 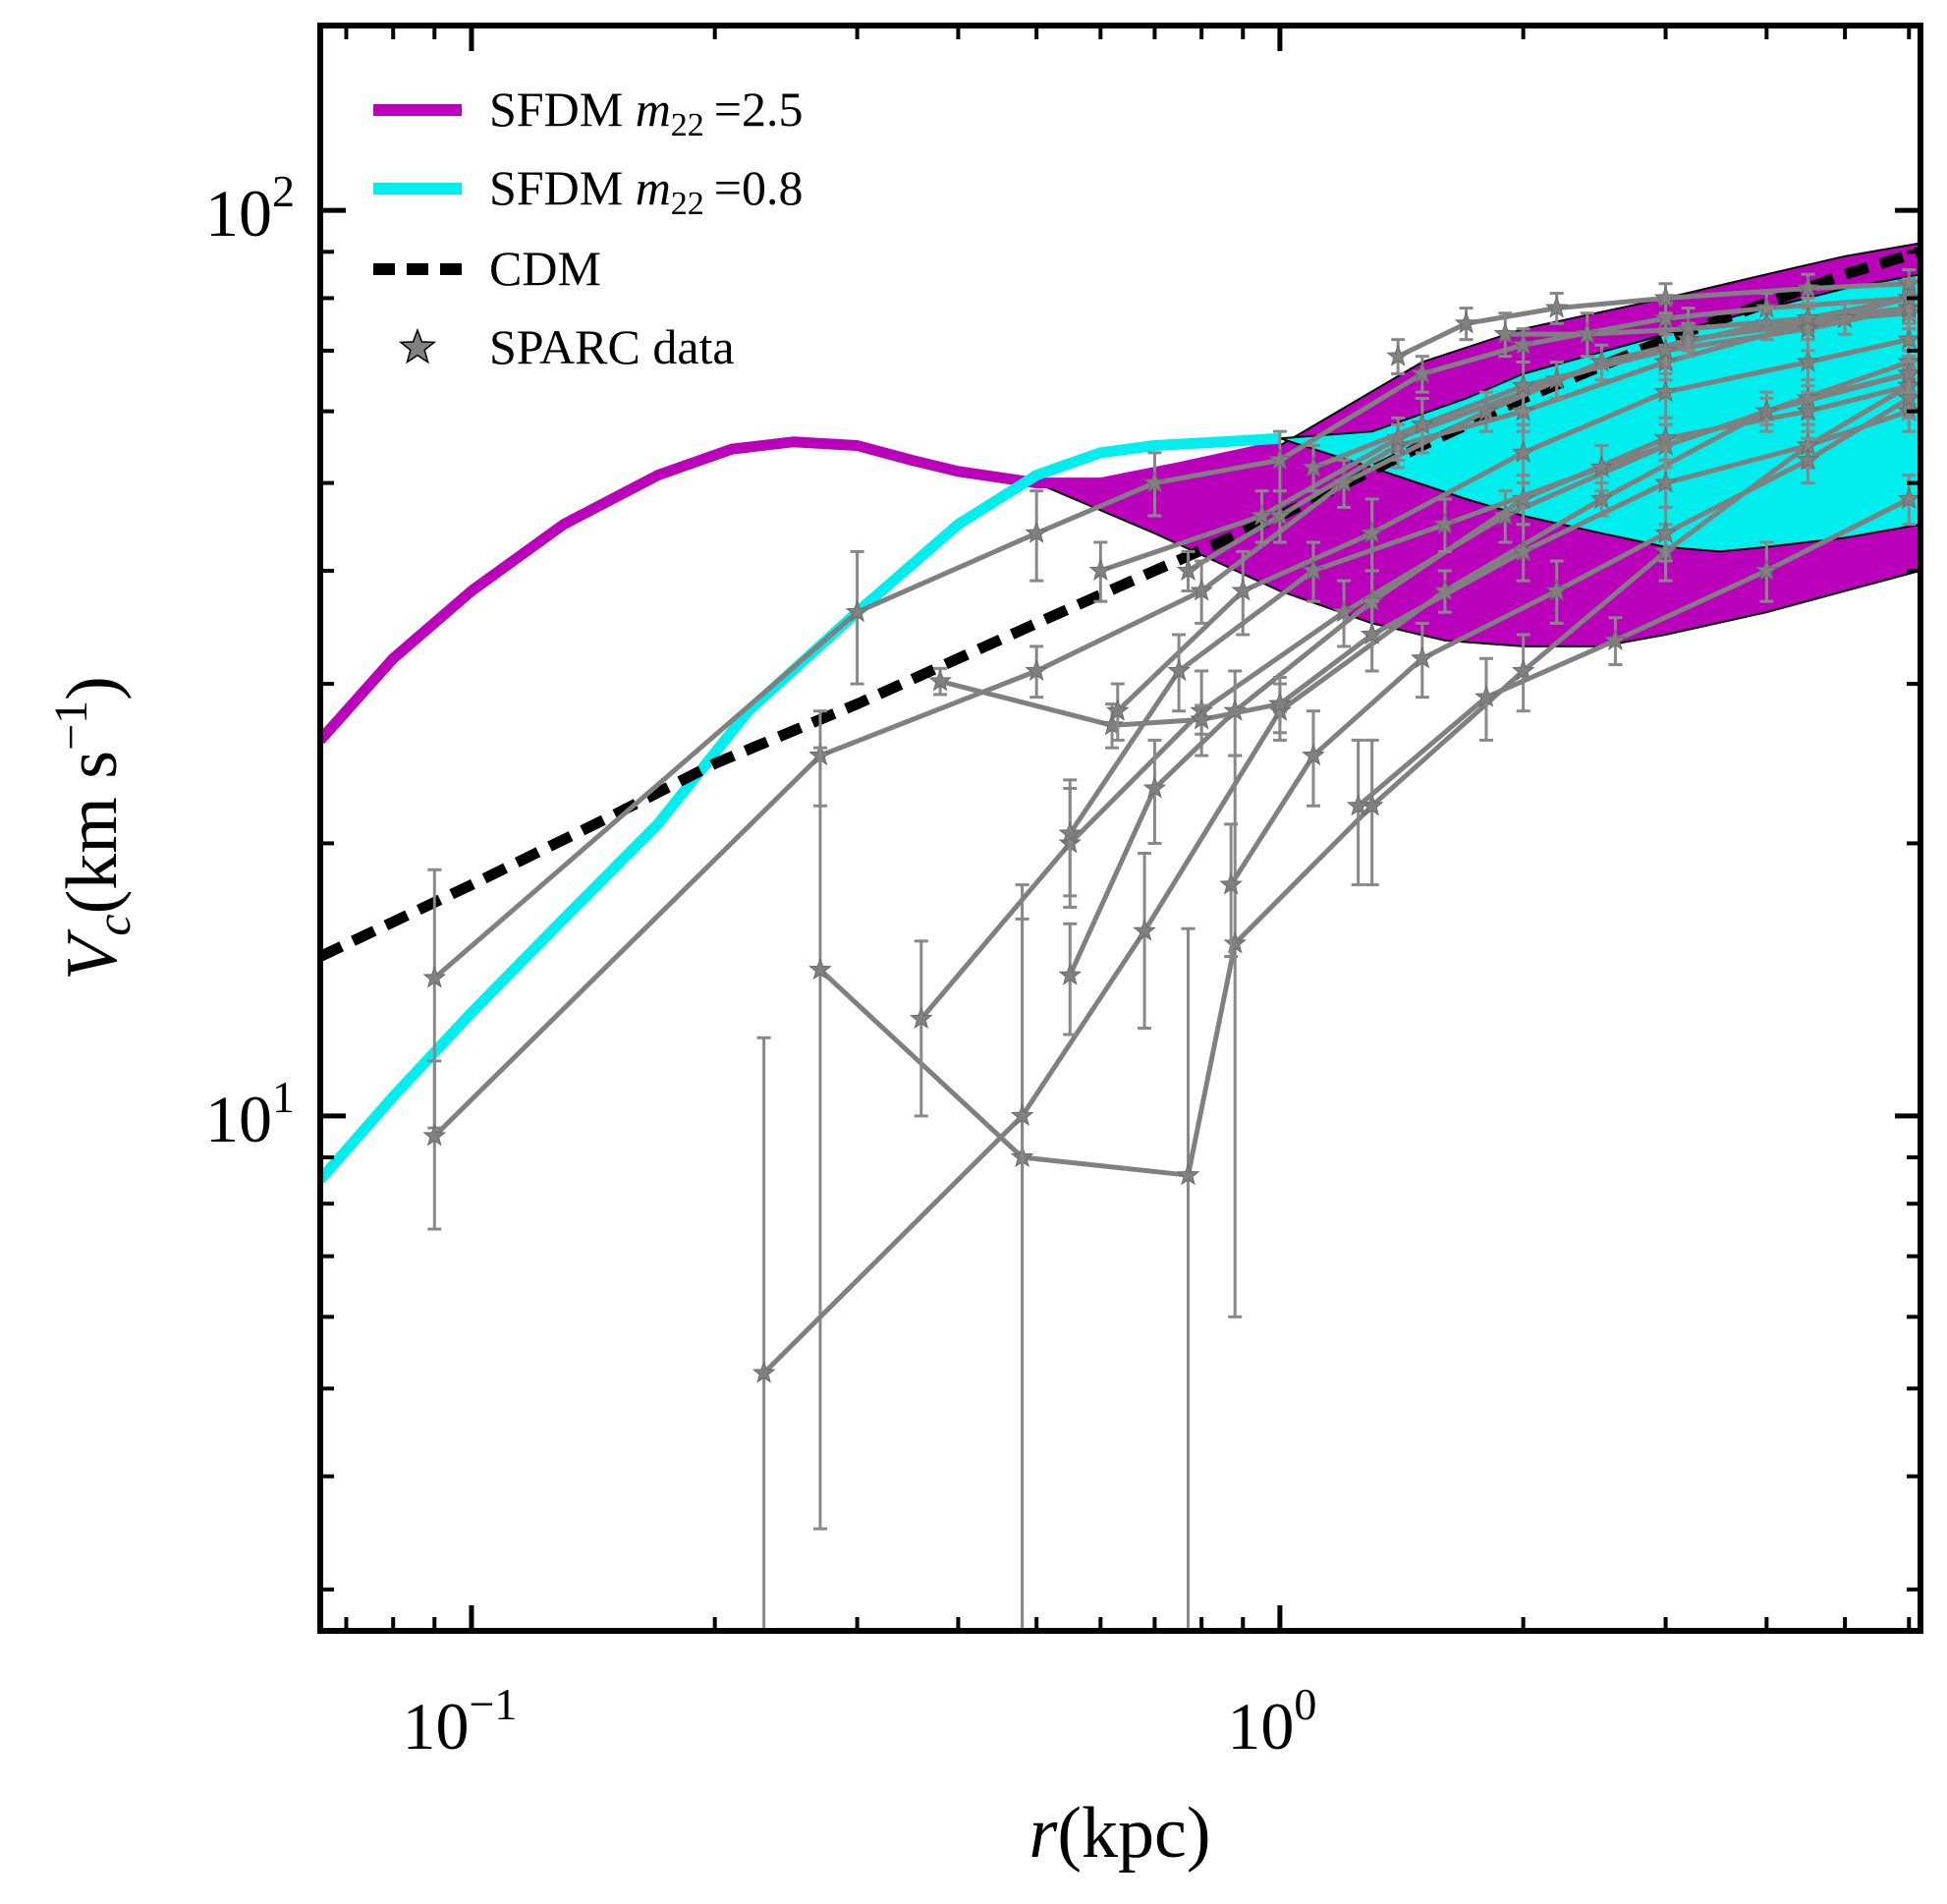 I want to click on sparc-line, so click(x=1611, y=388).